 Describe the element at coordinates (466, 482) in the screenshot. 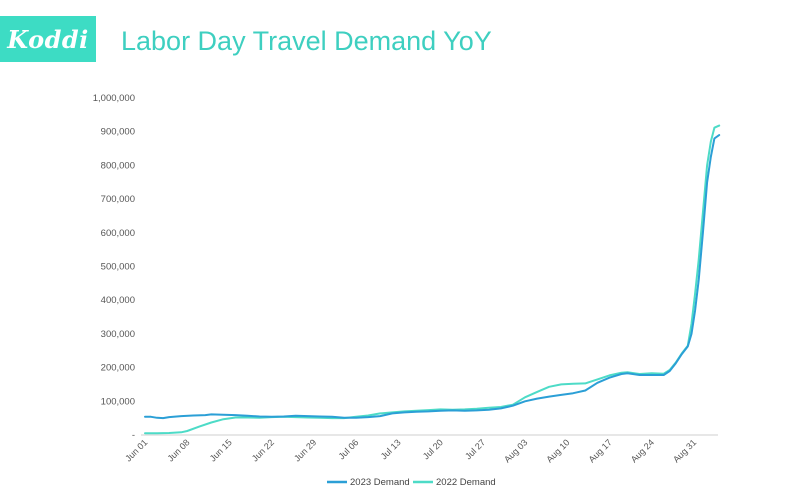

I see `legend-label: 2022 Demand` at that location.